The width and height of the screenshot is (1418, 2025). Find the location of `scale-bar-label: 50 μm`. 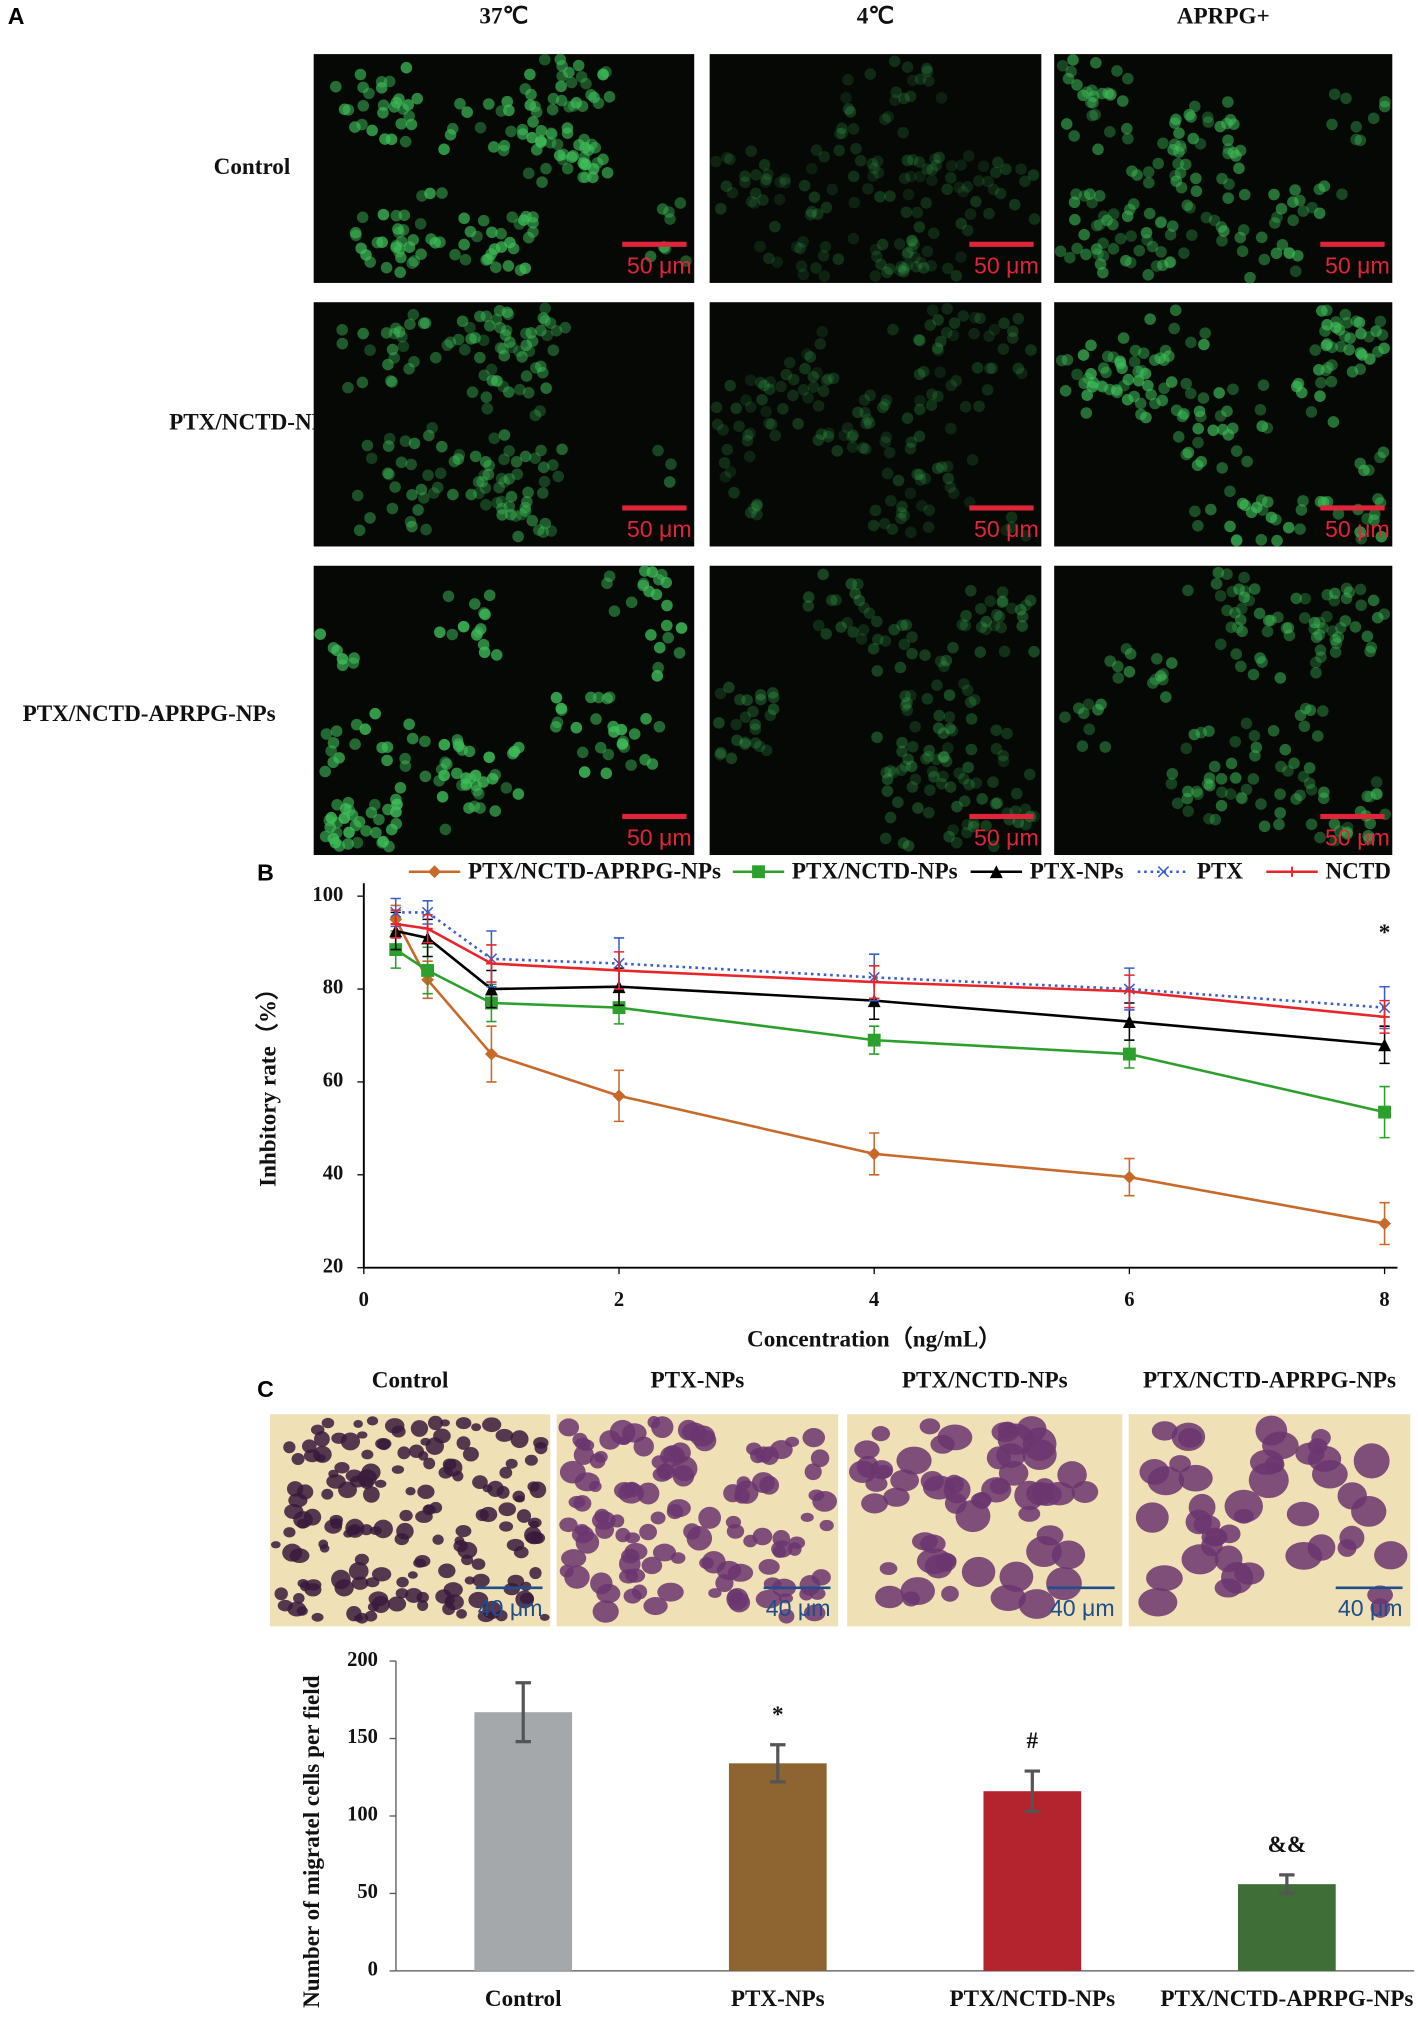

scale-bar-label: 50 μm is located at coordinates (1006, 266).